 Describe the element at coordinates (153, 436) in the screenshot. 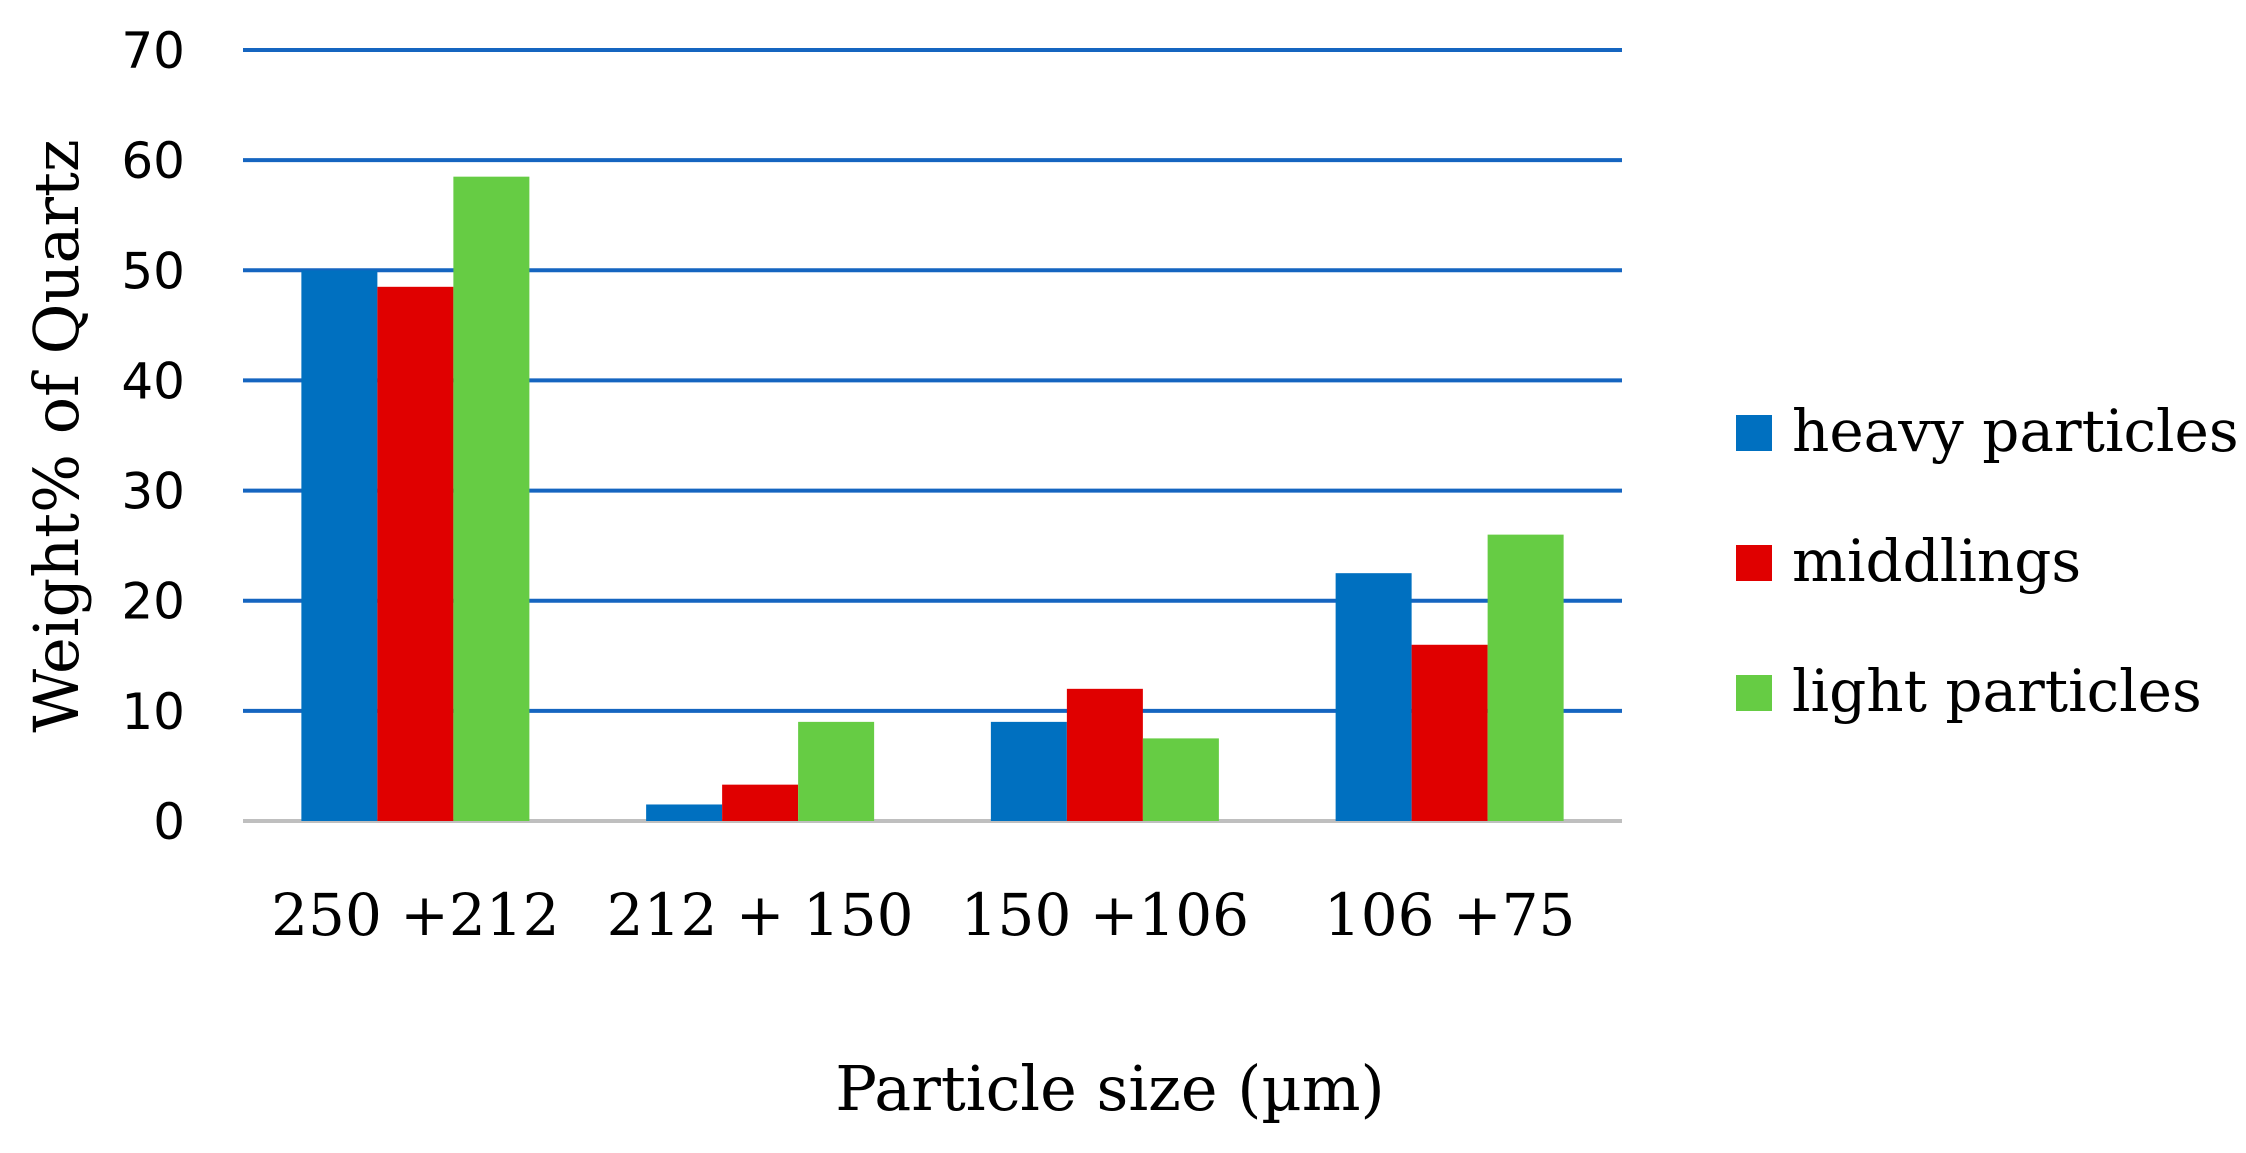

I see `y-axis-ticks: 0 10 20 30 40 50 60 70` at that location.